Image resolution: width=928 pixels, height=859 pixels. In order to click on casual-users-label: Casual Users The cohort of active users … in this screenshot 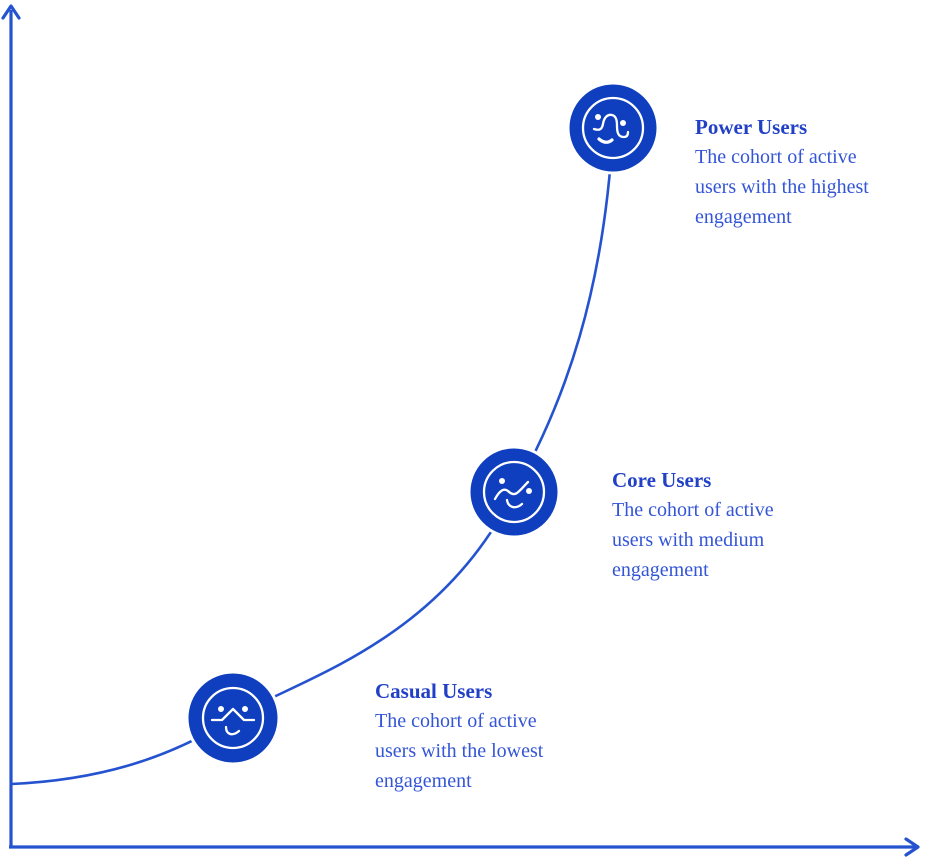, I will do `click(485, 736)`.